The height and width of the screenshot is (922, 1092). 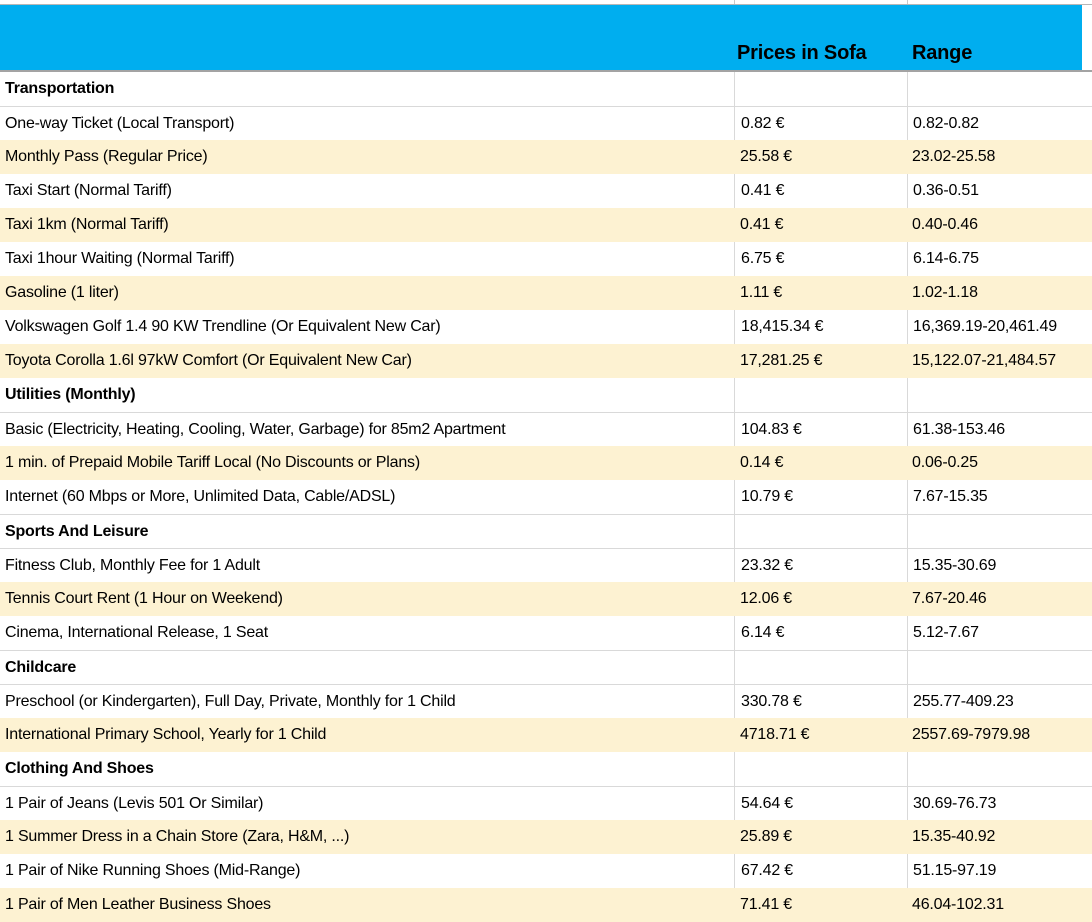 What do you see at coordinates (820, 633) in the screenshot?
I see `price-cell: 6.14 €` at bounding box center [820, 633].